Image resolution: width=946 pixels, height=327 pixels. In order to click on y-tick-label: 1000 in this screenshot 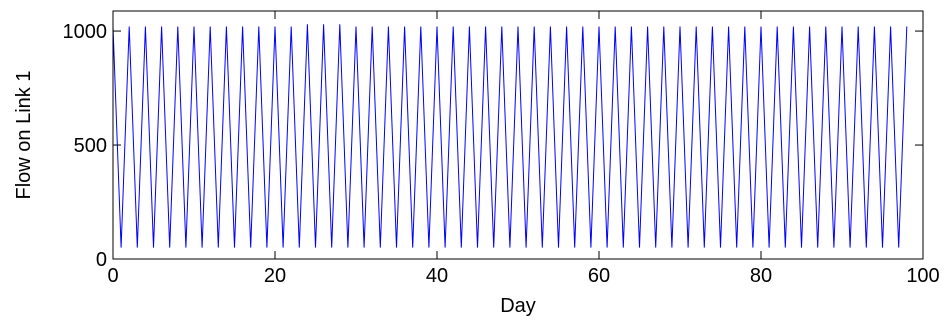, I will do `click(85, 32)`.